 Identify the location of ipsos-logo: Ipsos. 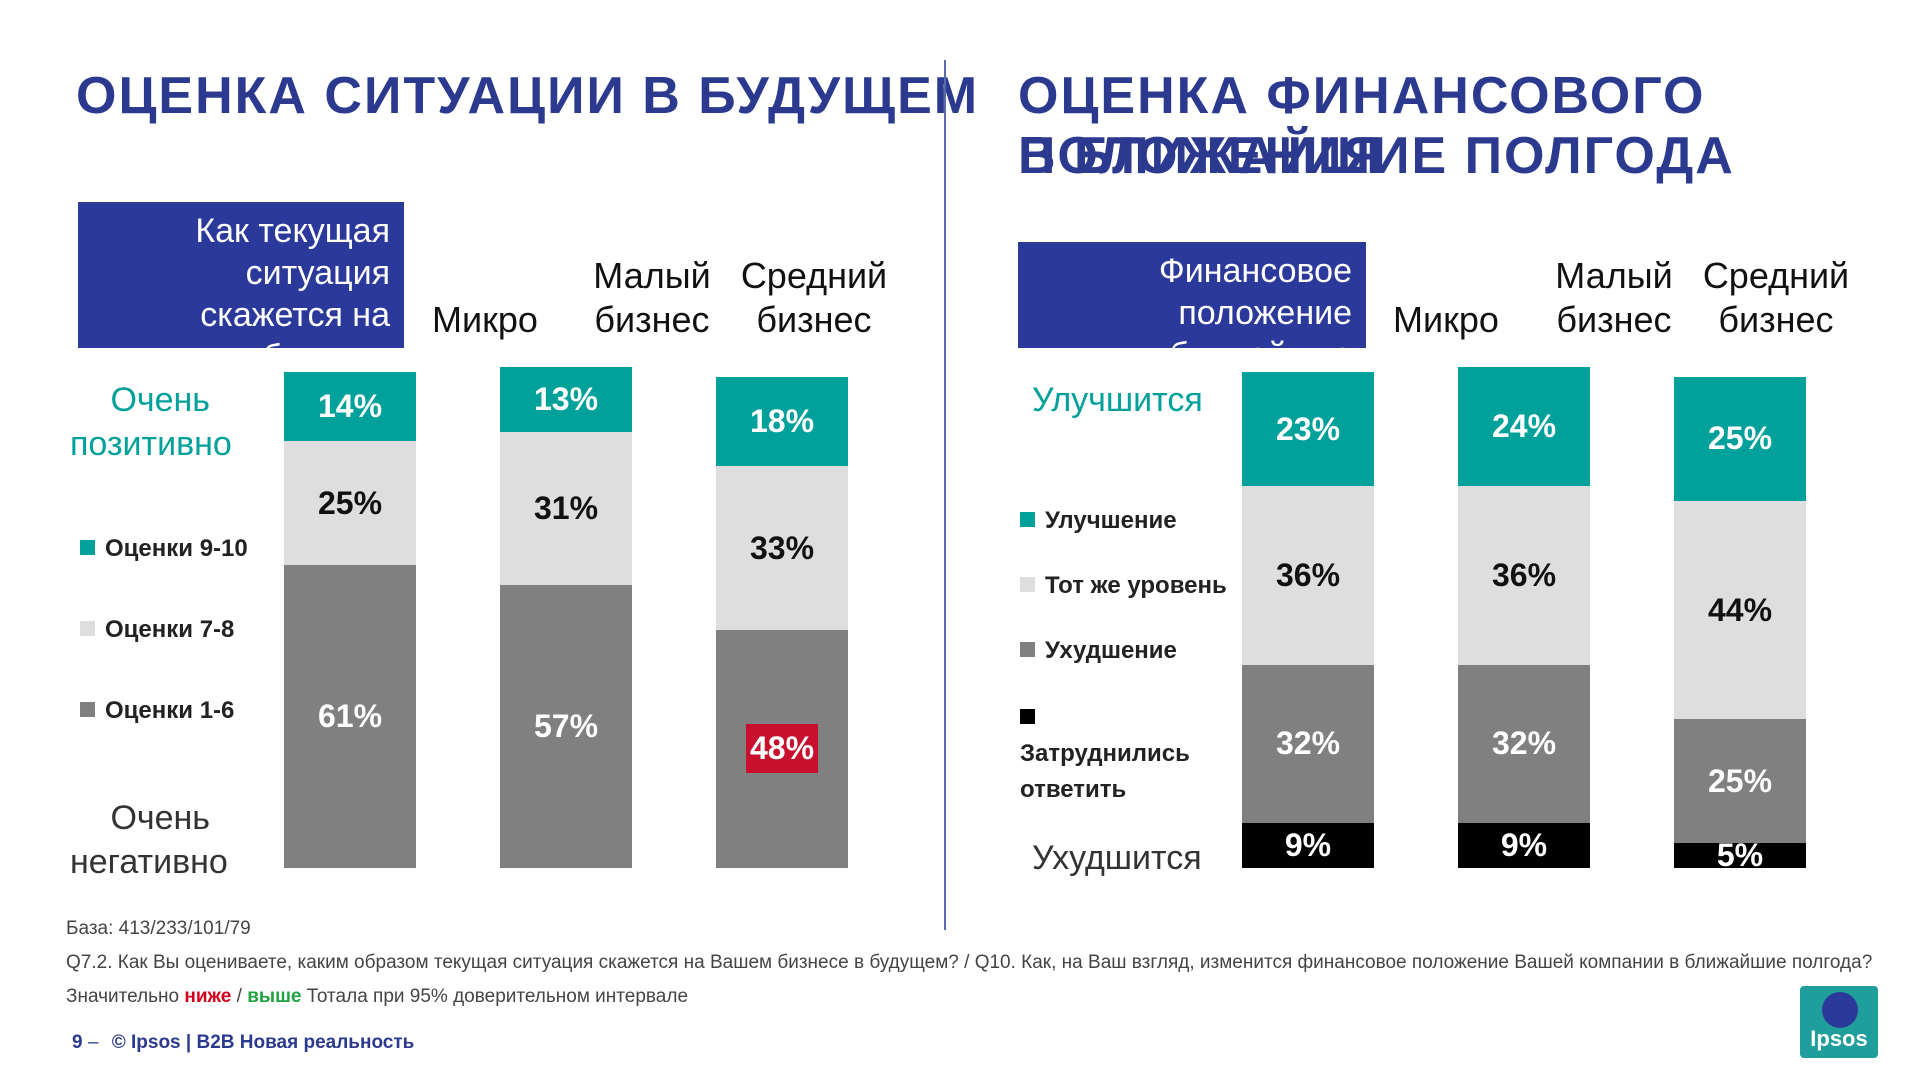
(1839, 1022).